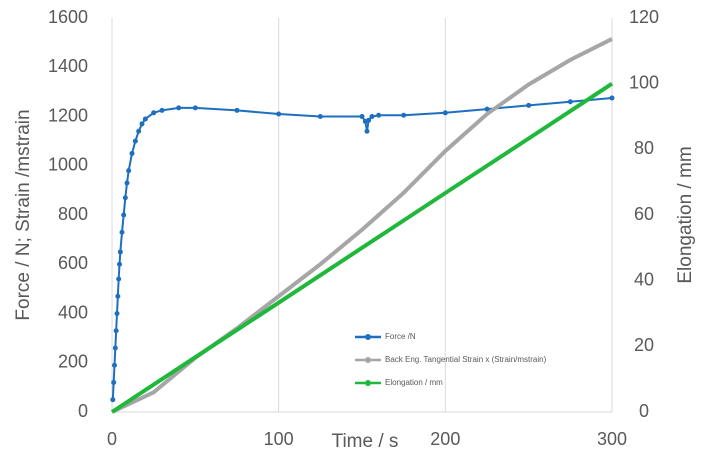 This screenshot has width=707, height=470. Describe the element at coordinates (644, 279) in the screenshot. I see `y2-tick-label: 40` at that location.